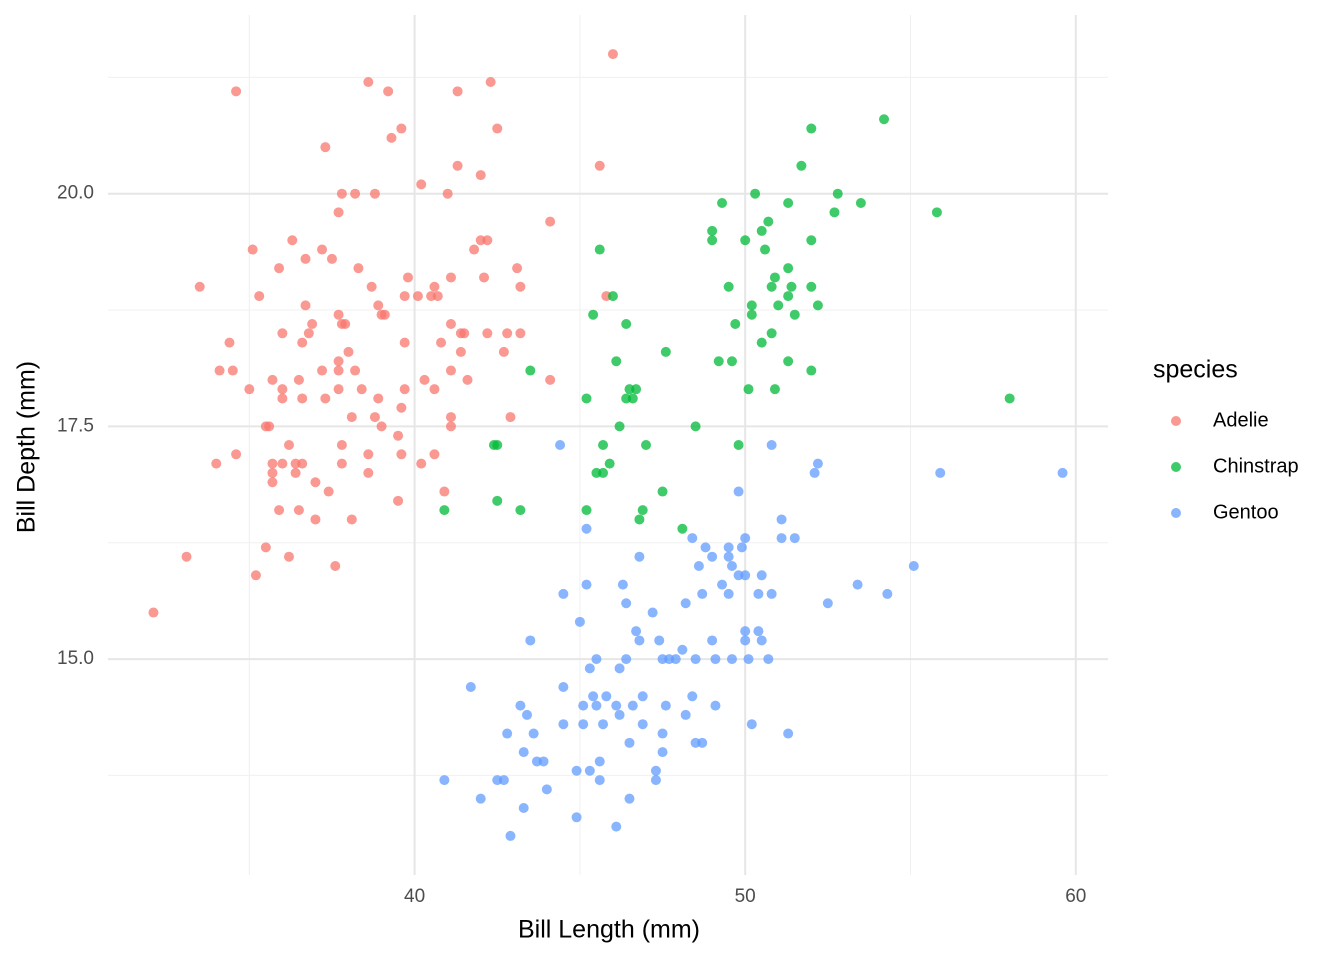  Describe the element at coordinates (1075, 896) in the screenshot. I see `x-tick-label: 60` at that location.